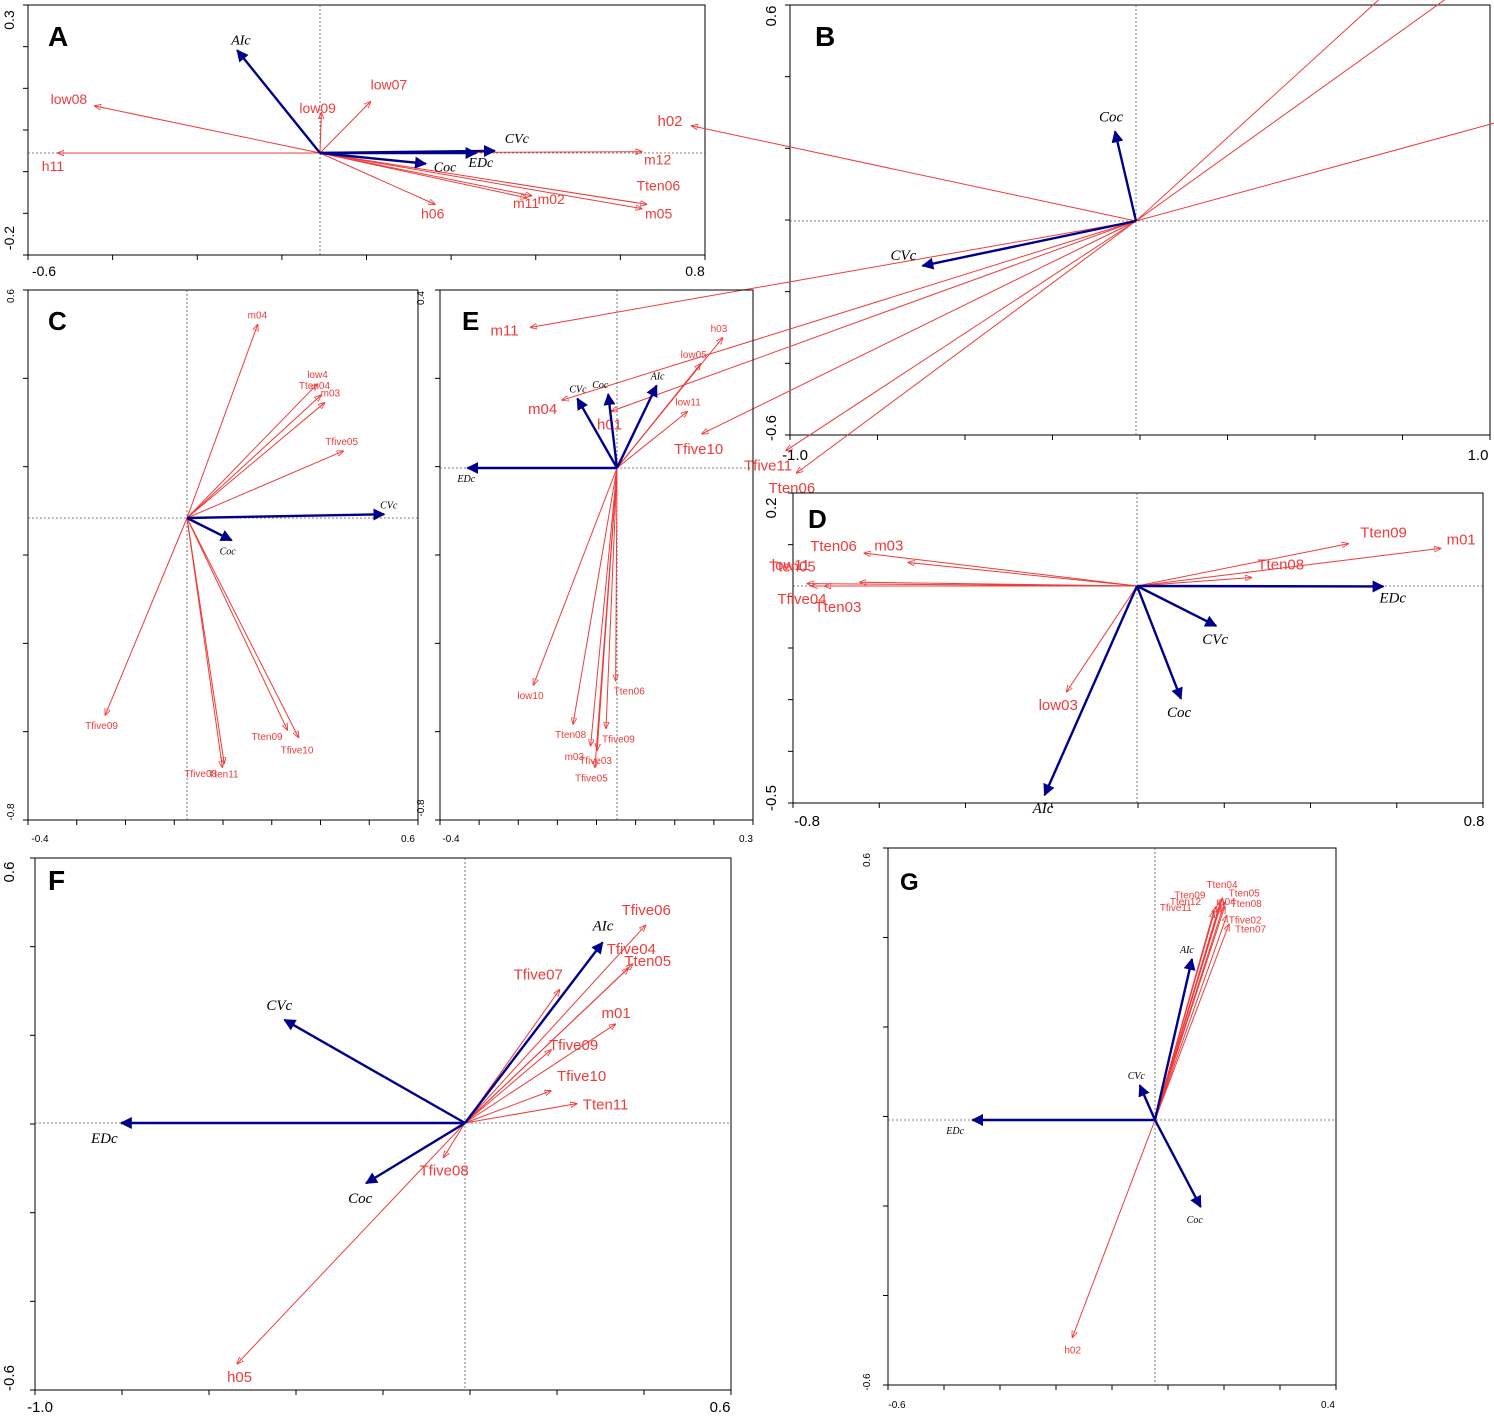  I want to click on species-label: low09, so click(317, 108).